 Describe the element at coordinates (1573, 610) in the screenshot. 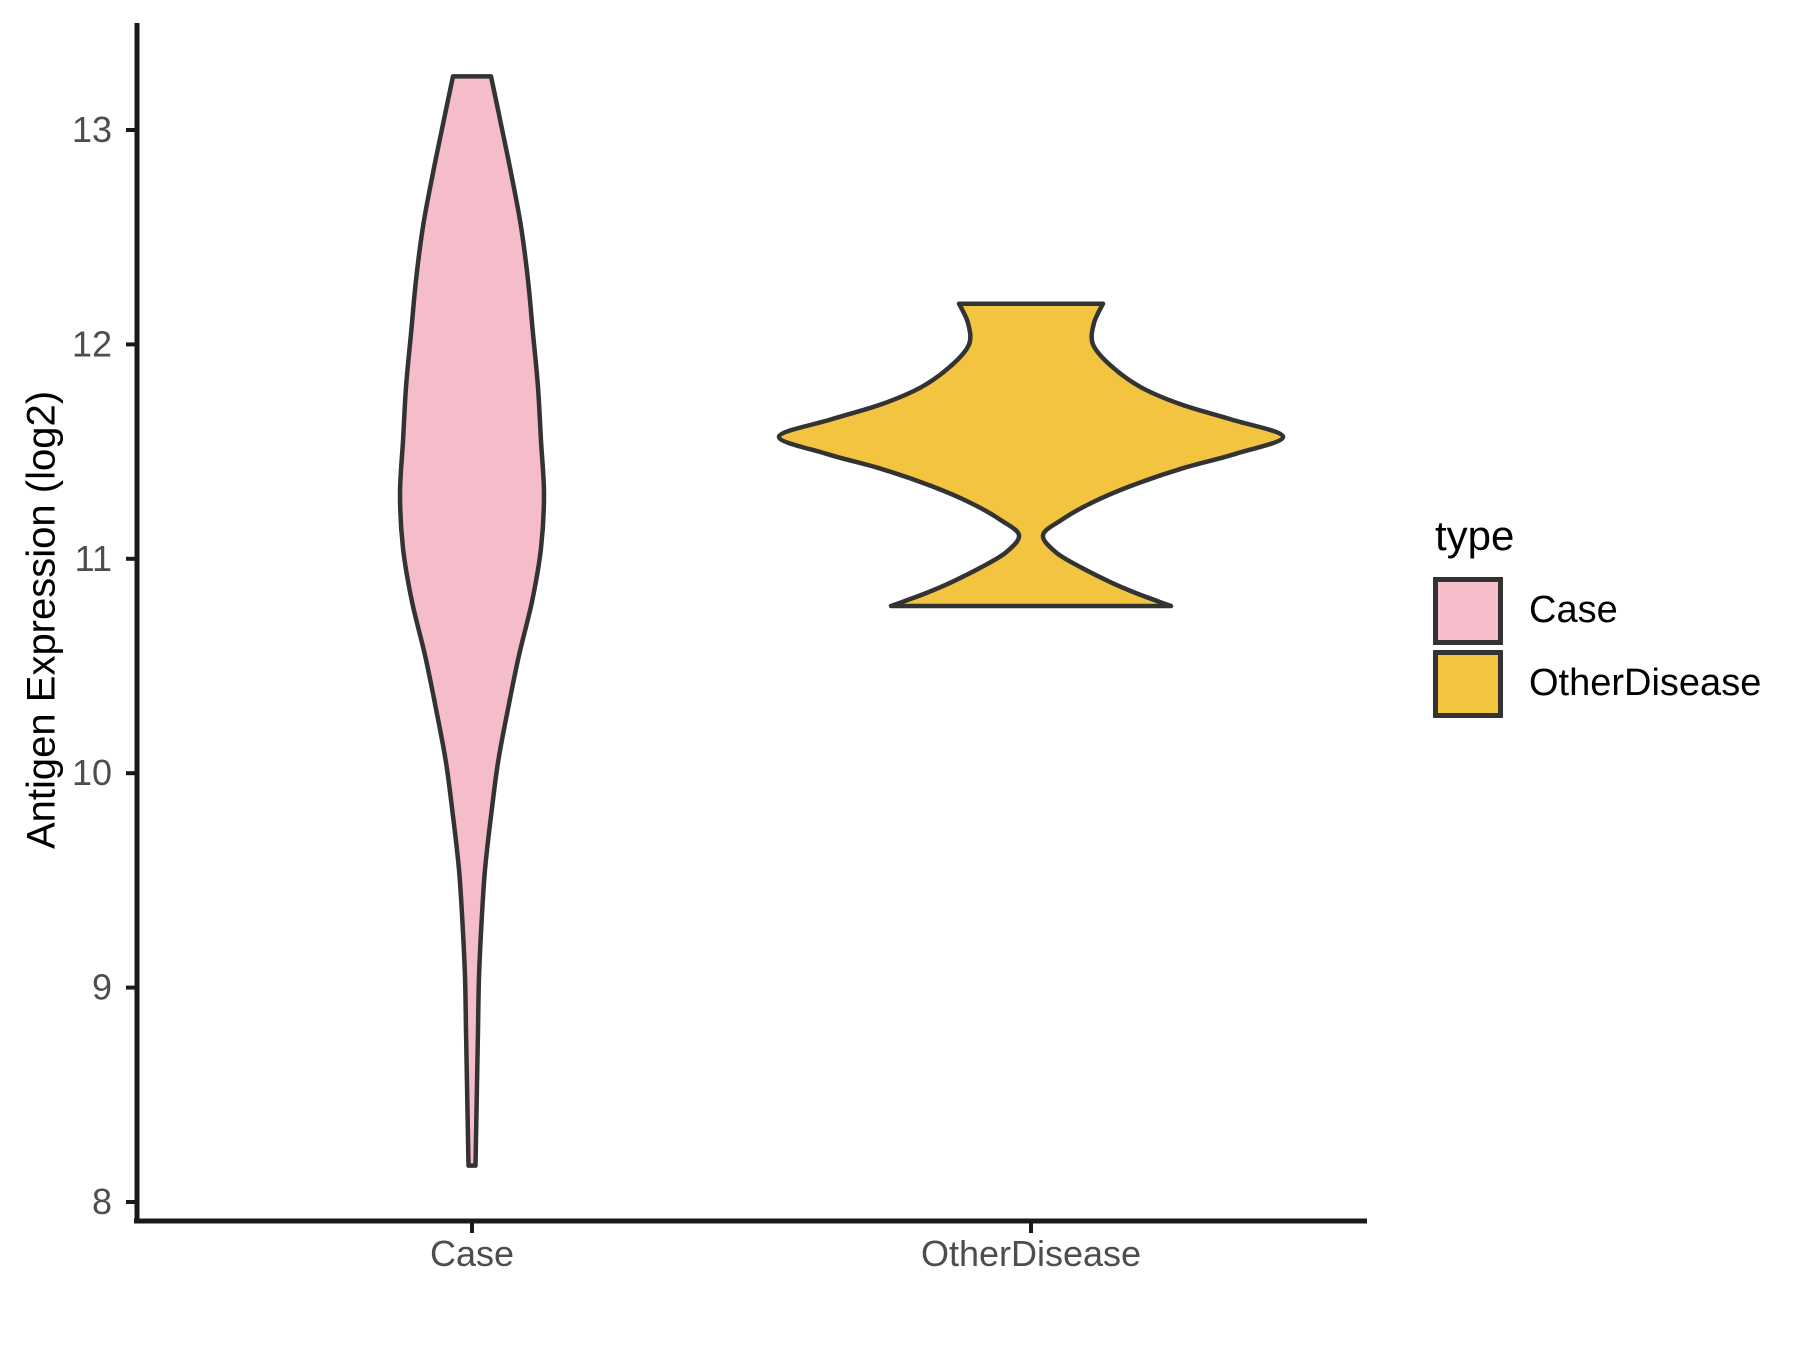

I see `legend-label: Case` at that location.